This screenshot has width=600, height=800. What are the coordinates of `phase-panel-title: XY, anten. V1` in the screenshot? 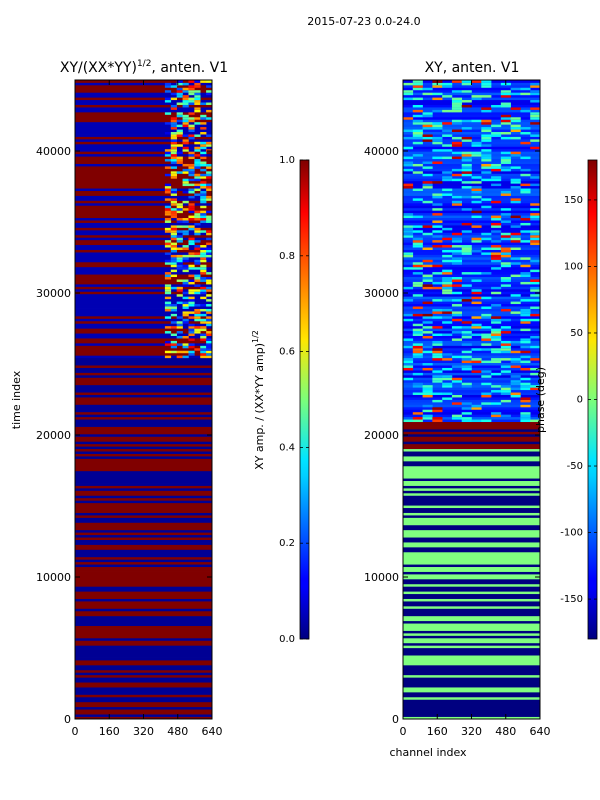 It's located at (472, 68).